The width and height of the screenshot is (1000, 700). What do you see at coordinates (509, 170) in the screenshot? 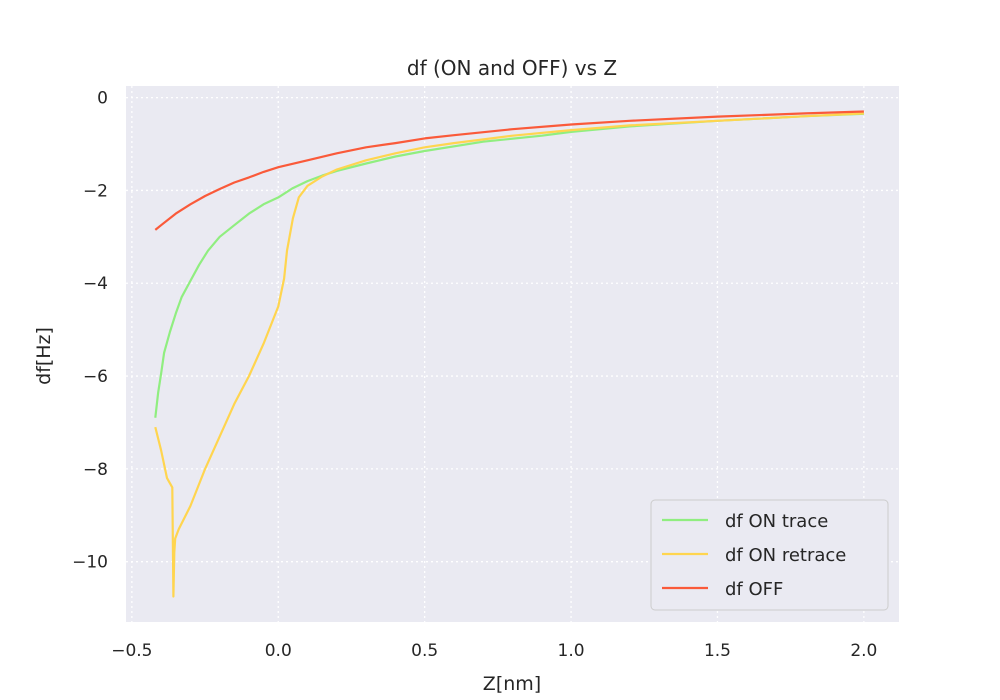
I see `series-line-off` at bounding box center [509, 170].